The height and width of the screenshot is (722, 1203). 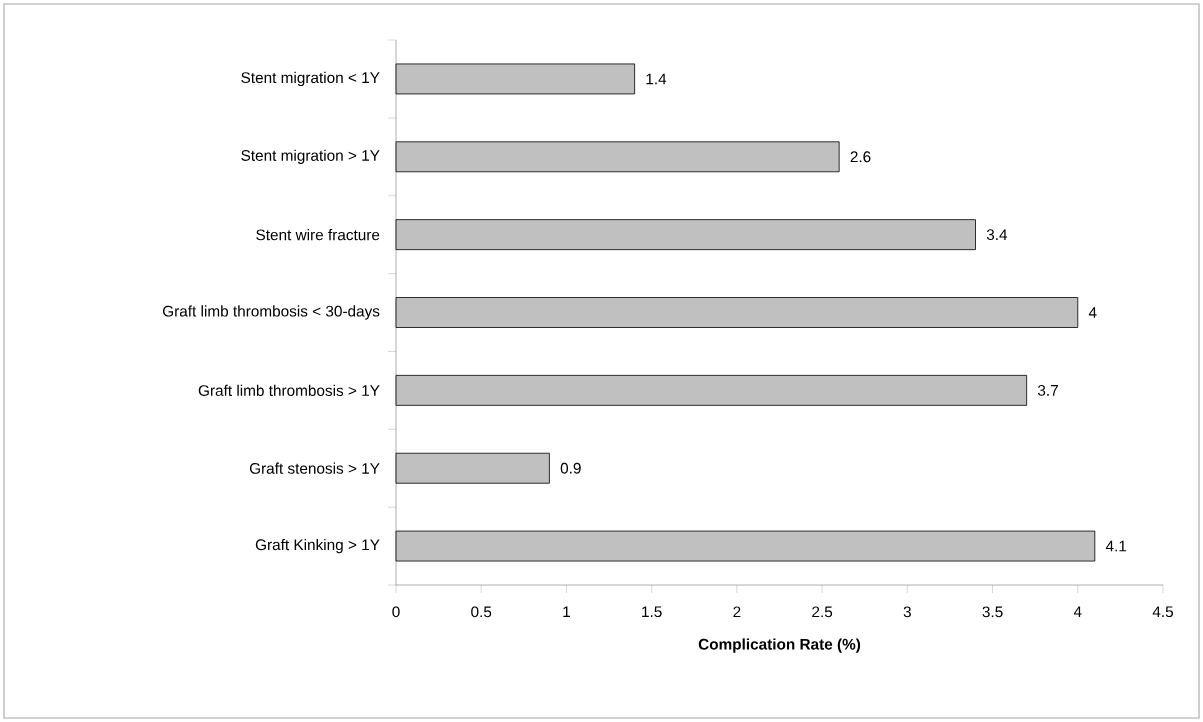 What do you see at coordinates (656, 79) in the screenshot?
I see `data-label: 1.4` at bounding box center [656, 79].